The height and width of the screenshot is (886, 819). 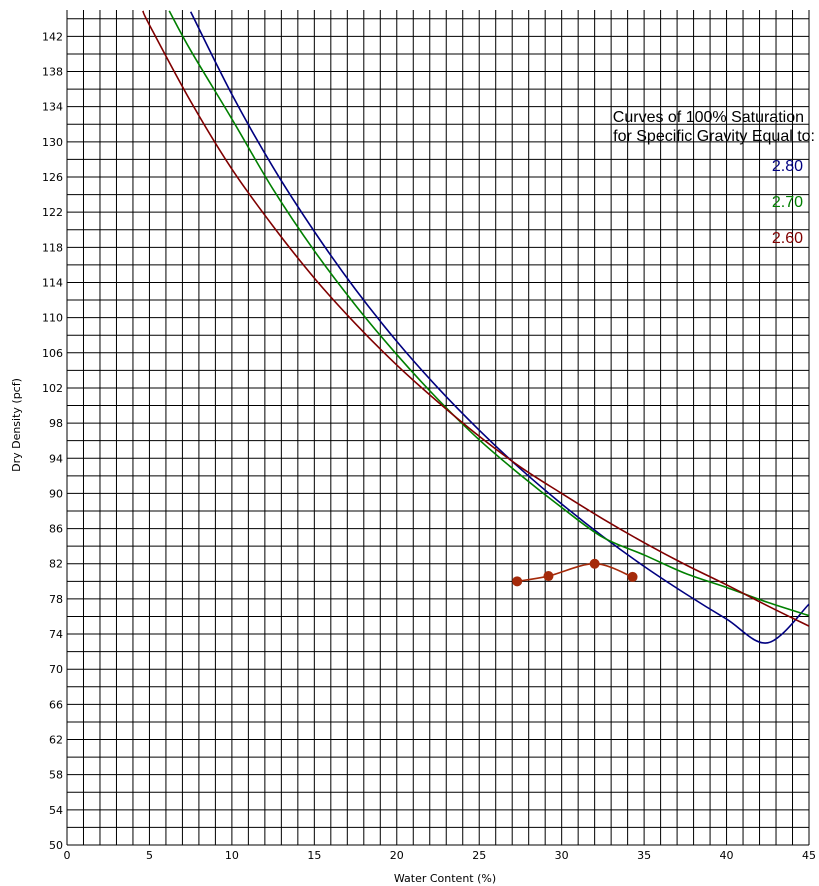 I want to click on x-tick-label: 35, so click(x=644, y=855).